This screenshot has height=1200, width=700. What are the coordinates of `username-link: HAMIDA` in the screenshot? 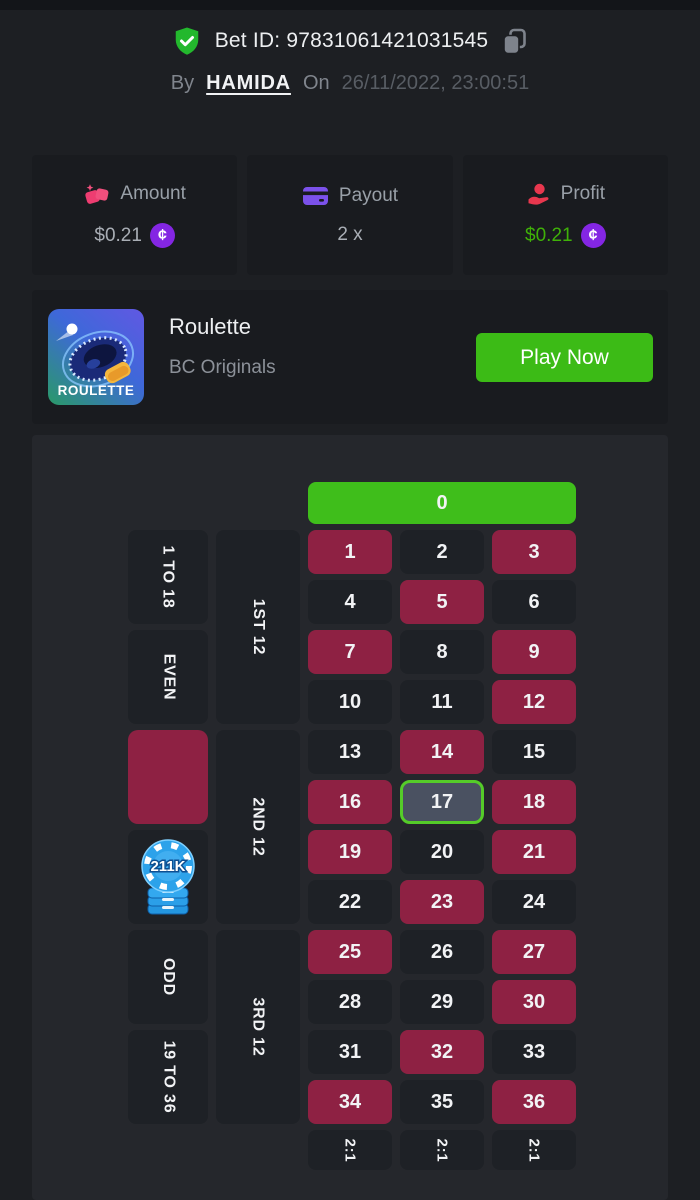 It's located at (248, 83).